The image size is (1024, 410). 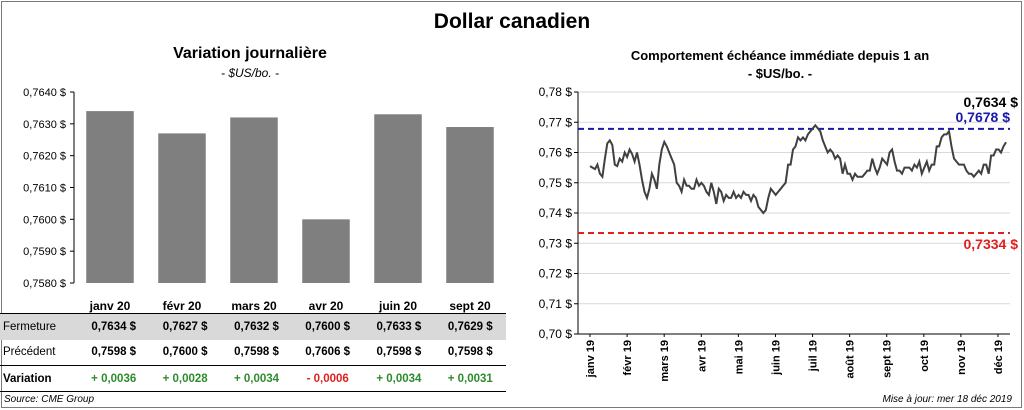 What do you see at coordinates (947, 399) in the screenshot?
I see `update-note: Mise à jour: mer 18 déc 2019` at bounding box center [947, 399].